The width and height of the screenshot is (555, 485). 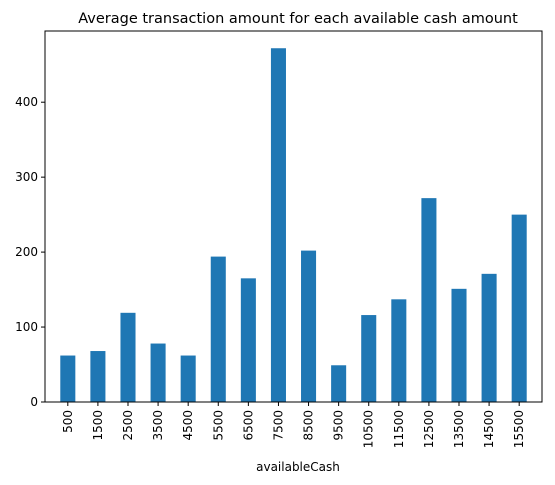 I want to click on x-tick-label-500: 500, so click(x=68, y=421).